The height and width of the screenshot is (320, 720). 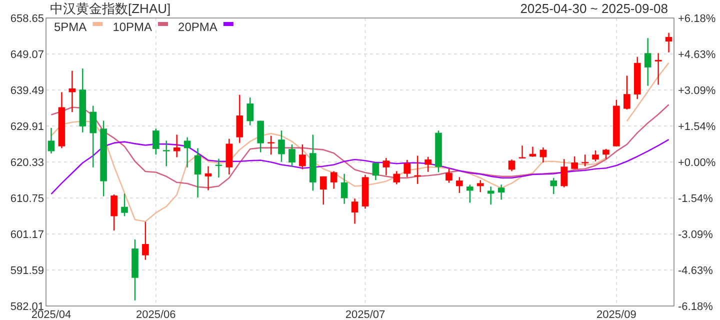 I want to click on chart-title: 中汉黄金指数[ZHAU], so click(x=110, y=8).